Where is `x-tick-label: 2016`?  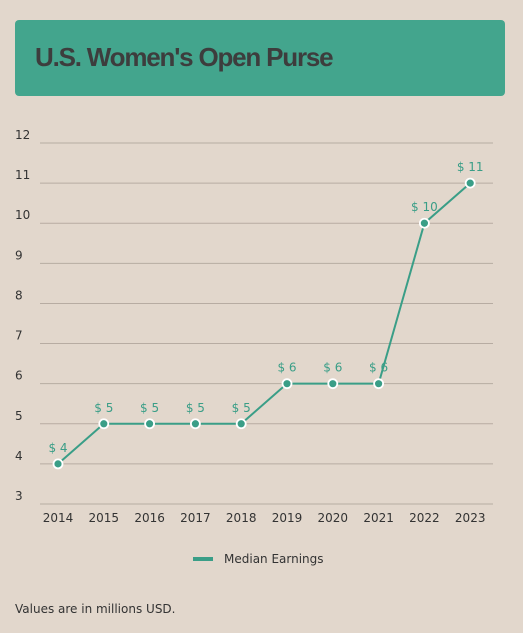 x-tick-label: 2016 is located at coordinates (149, 518).